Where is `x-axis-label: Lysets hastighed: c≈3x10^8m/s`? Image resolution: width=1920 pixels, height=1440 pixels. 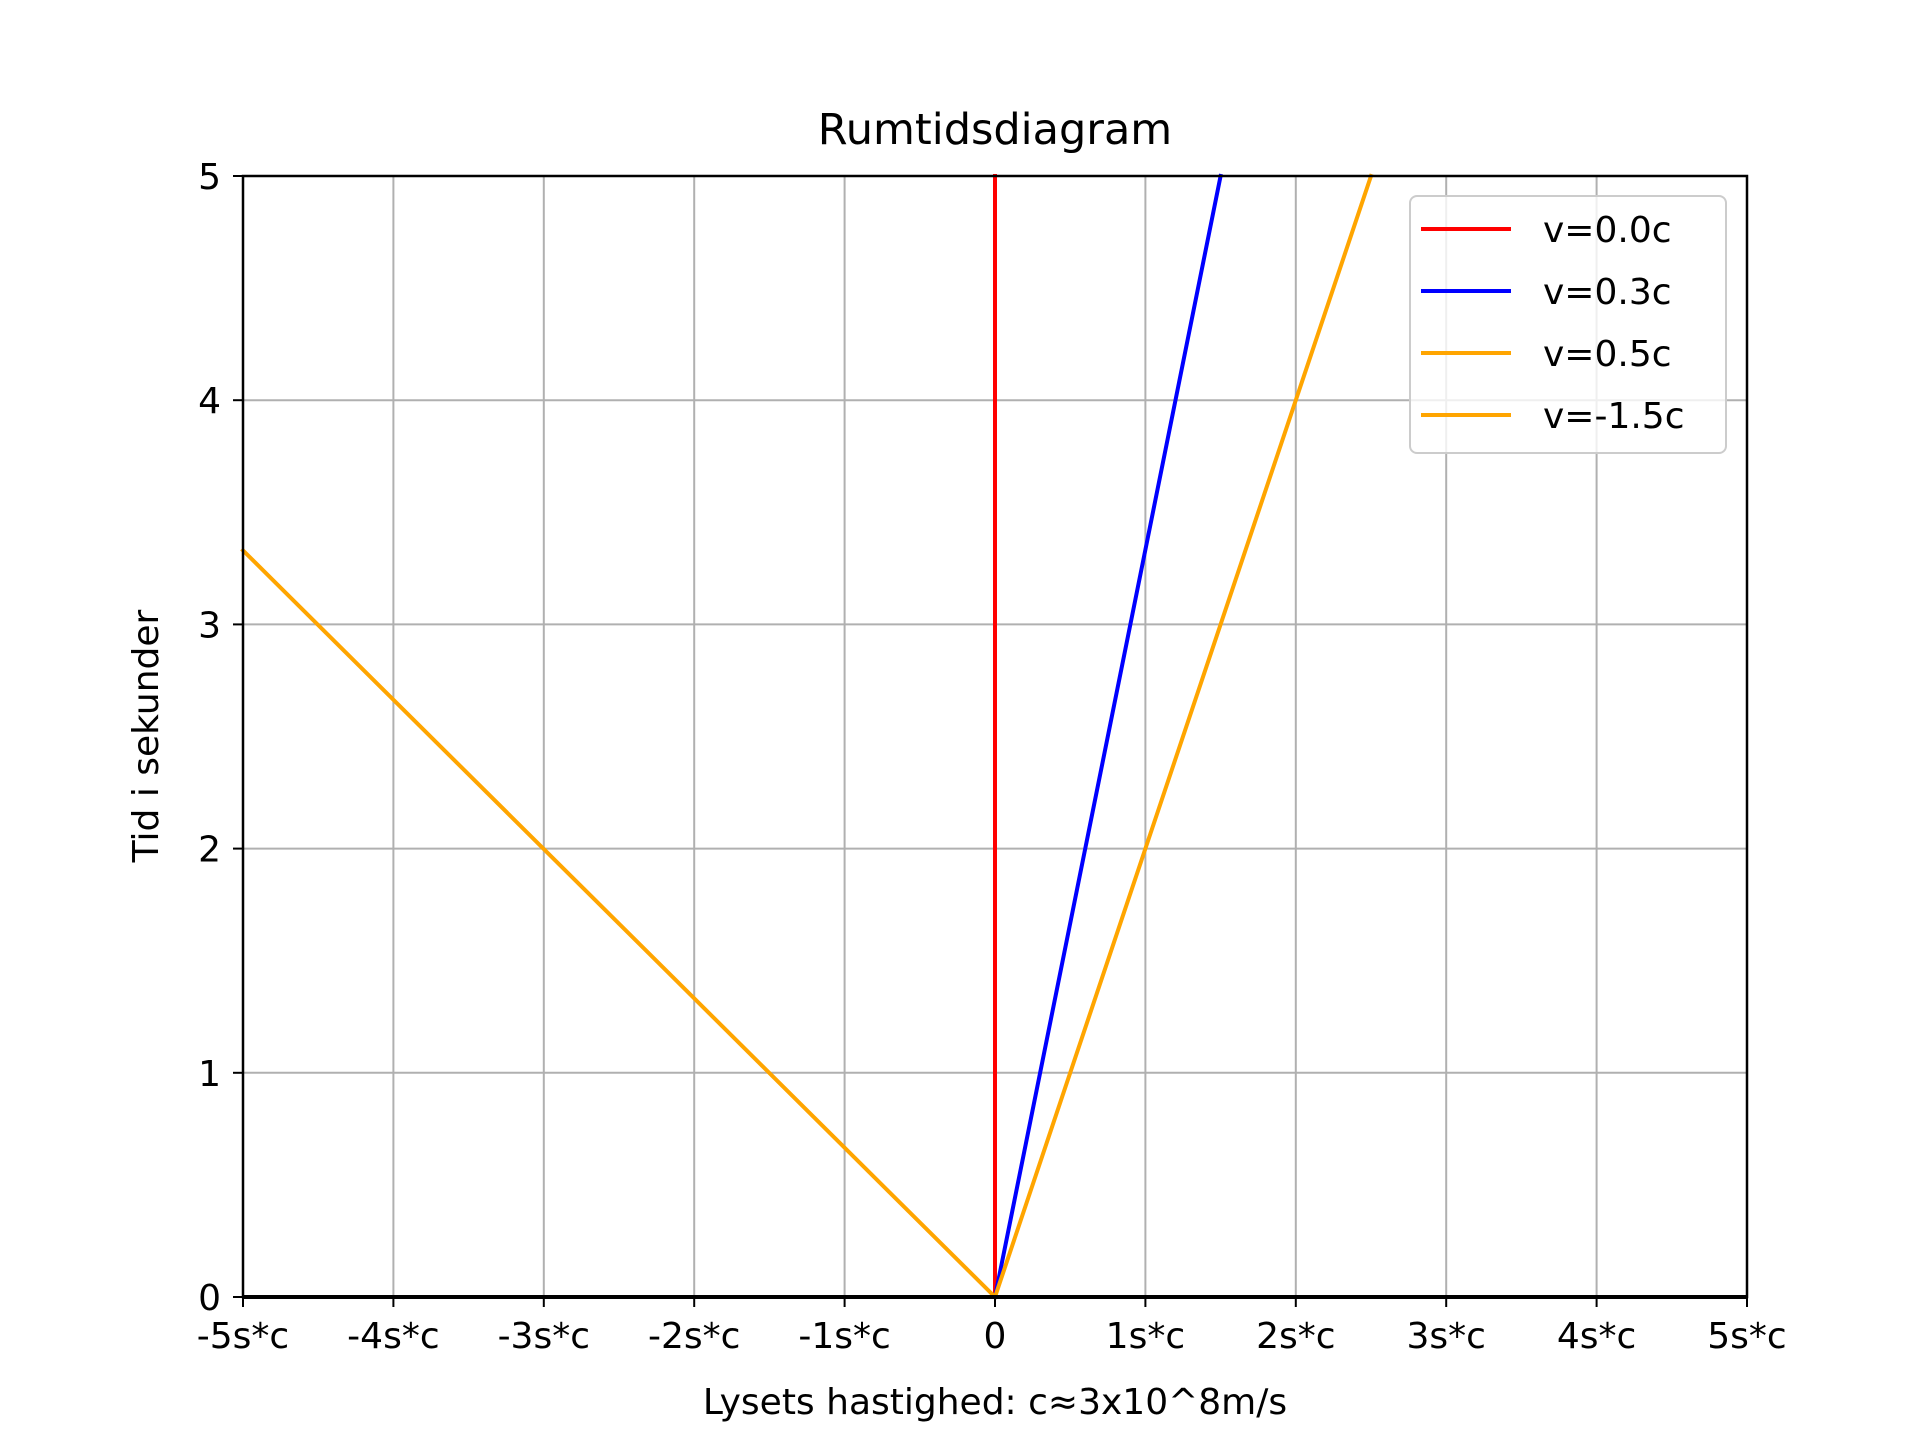
x-axis-label: Lysets hastighed: c≈3x10^8m/s is located at coordinates (995, 1402).